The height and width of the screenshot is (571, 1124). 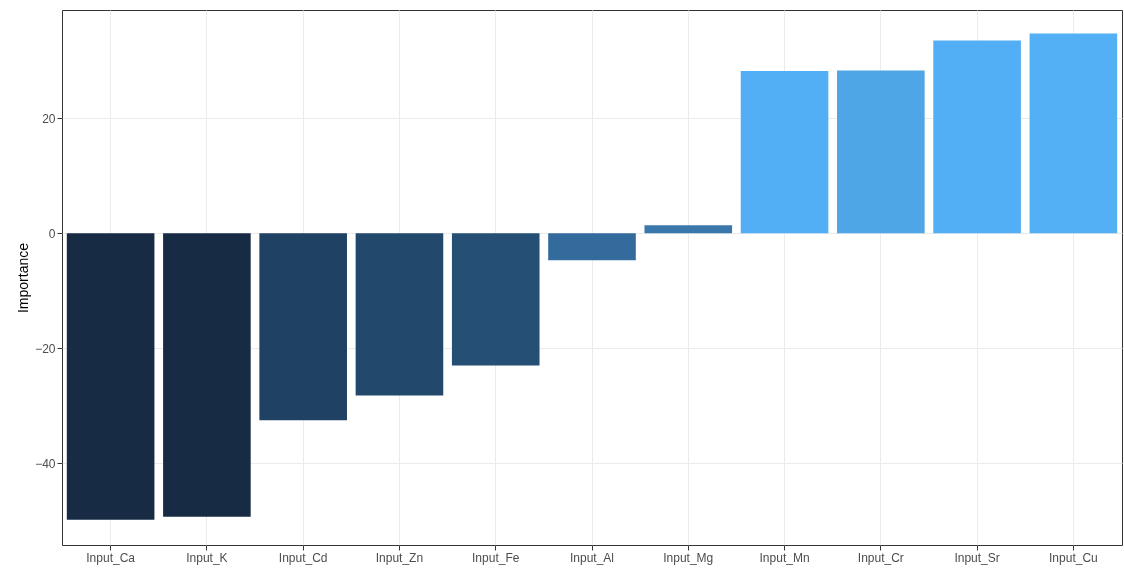 I want to click on y-axis-title: Importance, so click(x=23, y=278).